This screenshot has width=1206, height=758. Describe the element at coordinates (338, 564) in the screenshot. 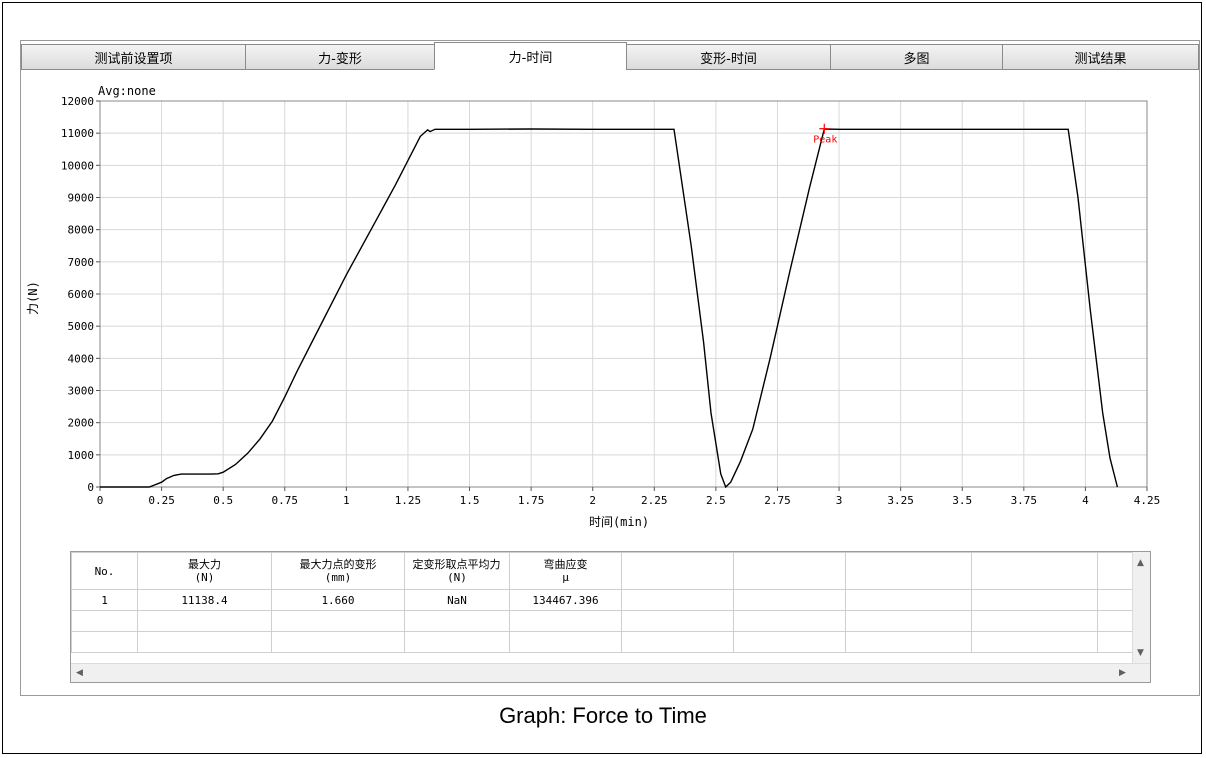

I see `header-line: 最大力点的变形` at that location.